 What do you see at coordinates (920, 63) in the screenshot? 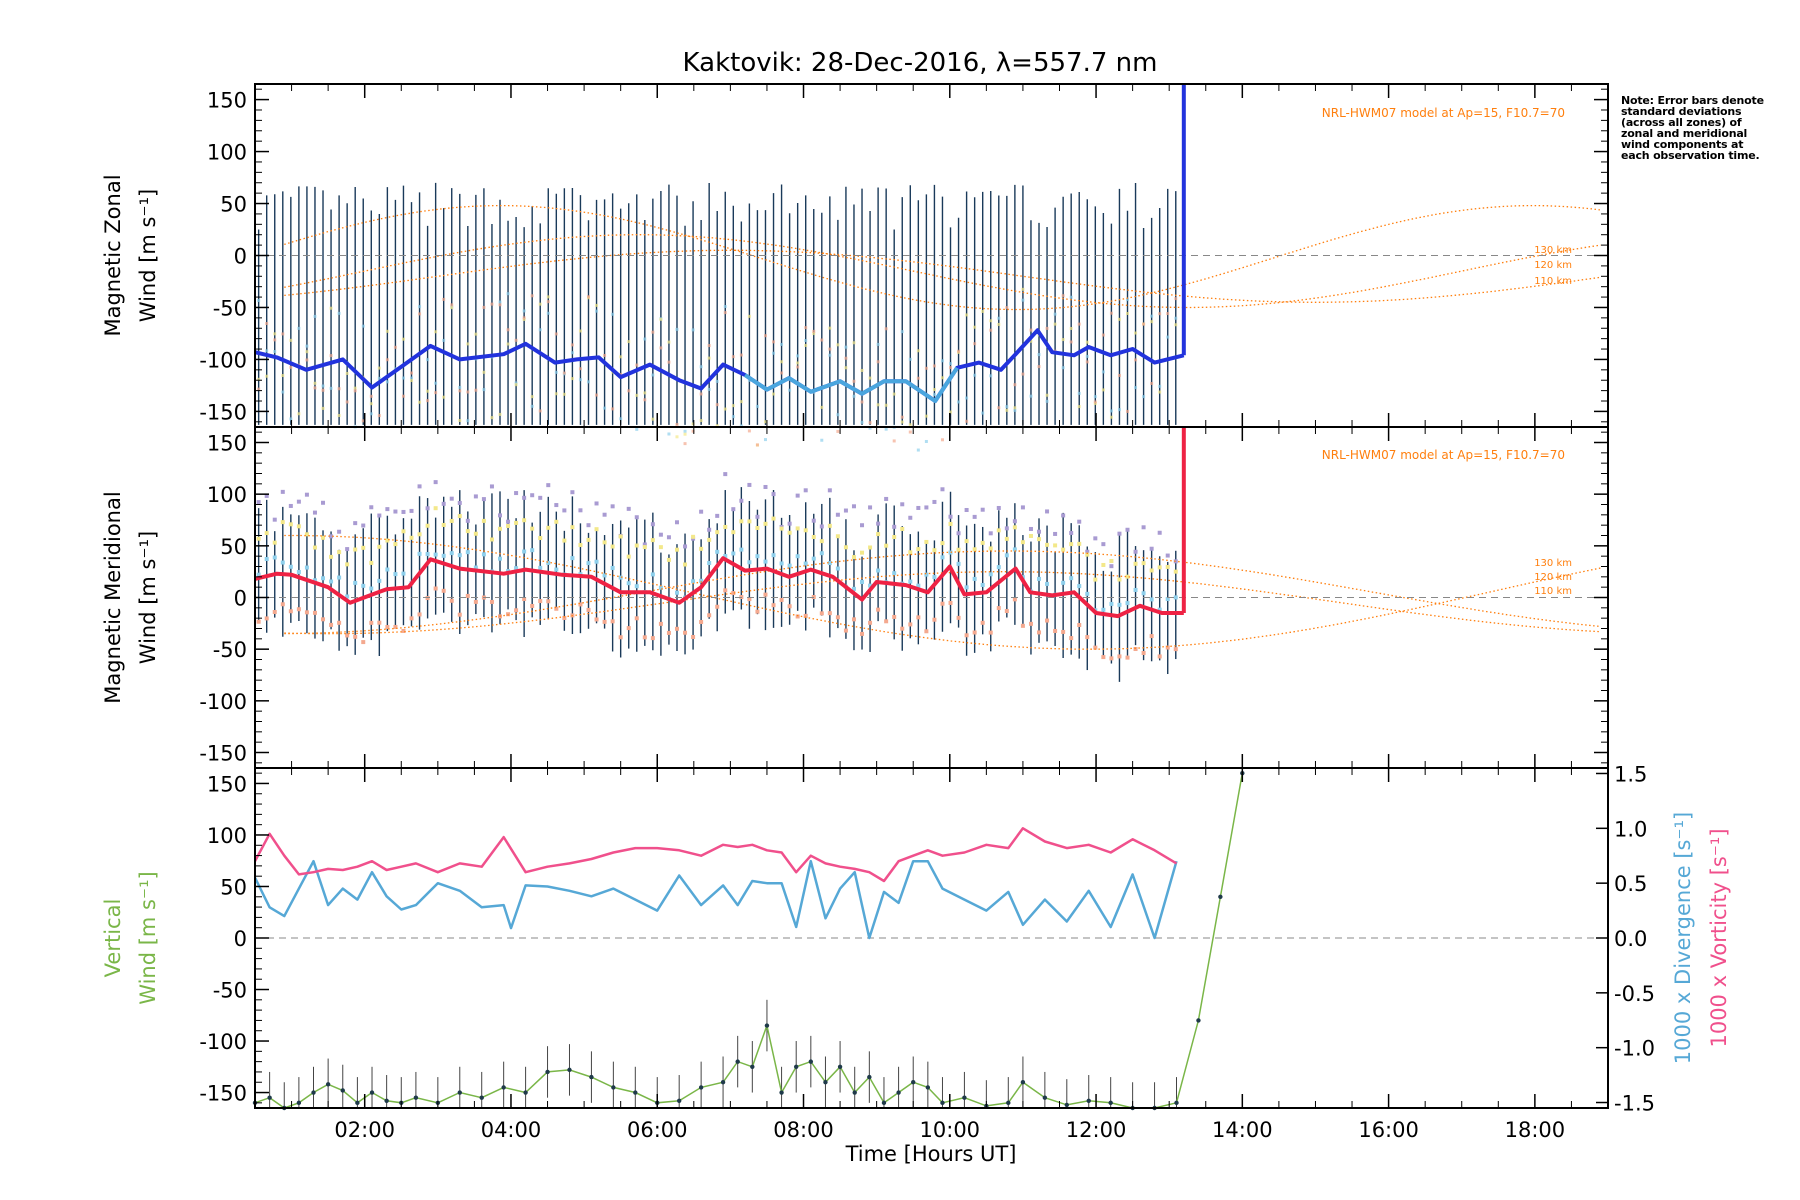
I see `chart-title: Kaktovik: 28-Dec-2016, λ=557.7 nm` at bounding box center [920, 63].